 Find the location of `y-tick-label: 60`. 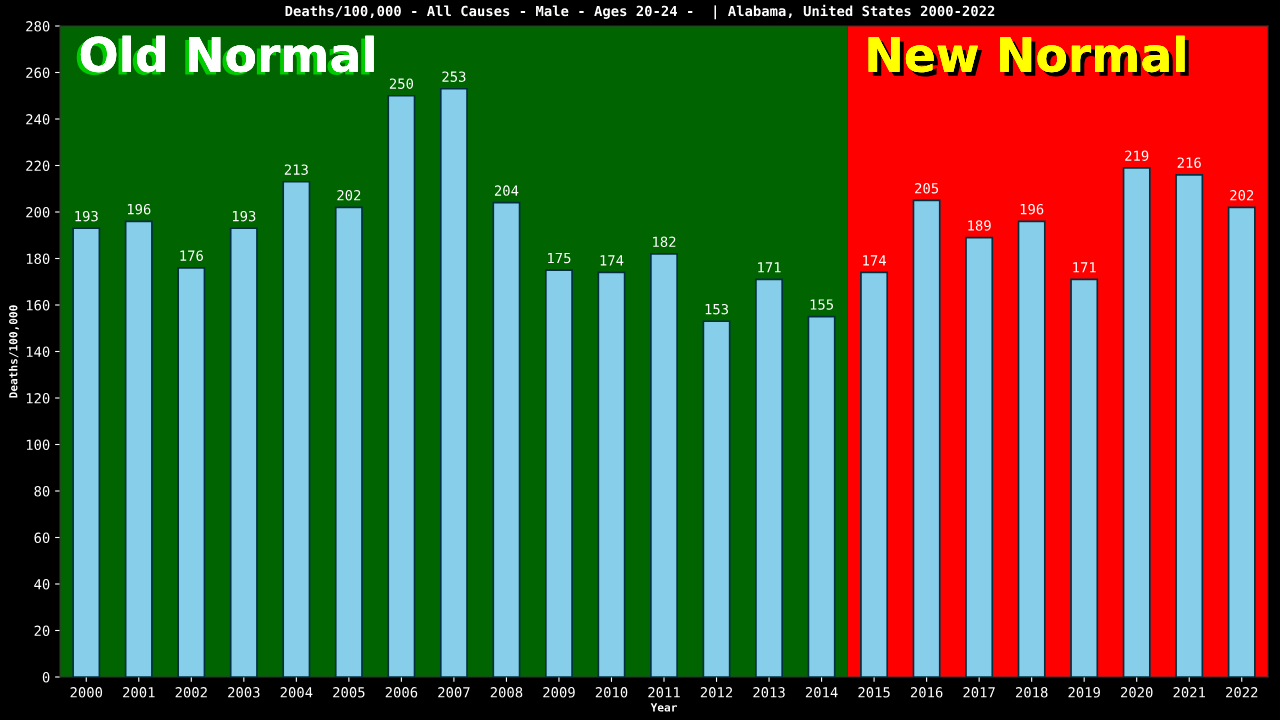

y-tick-label: 60 is located at coordinates (42, 538).